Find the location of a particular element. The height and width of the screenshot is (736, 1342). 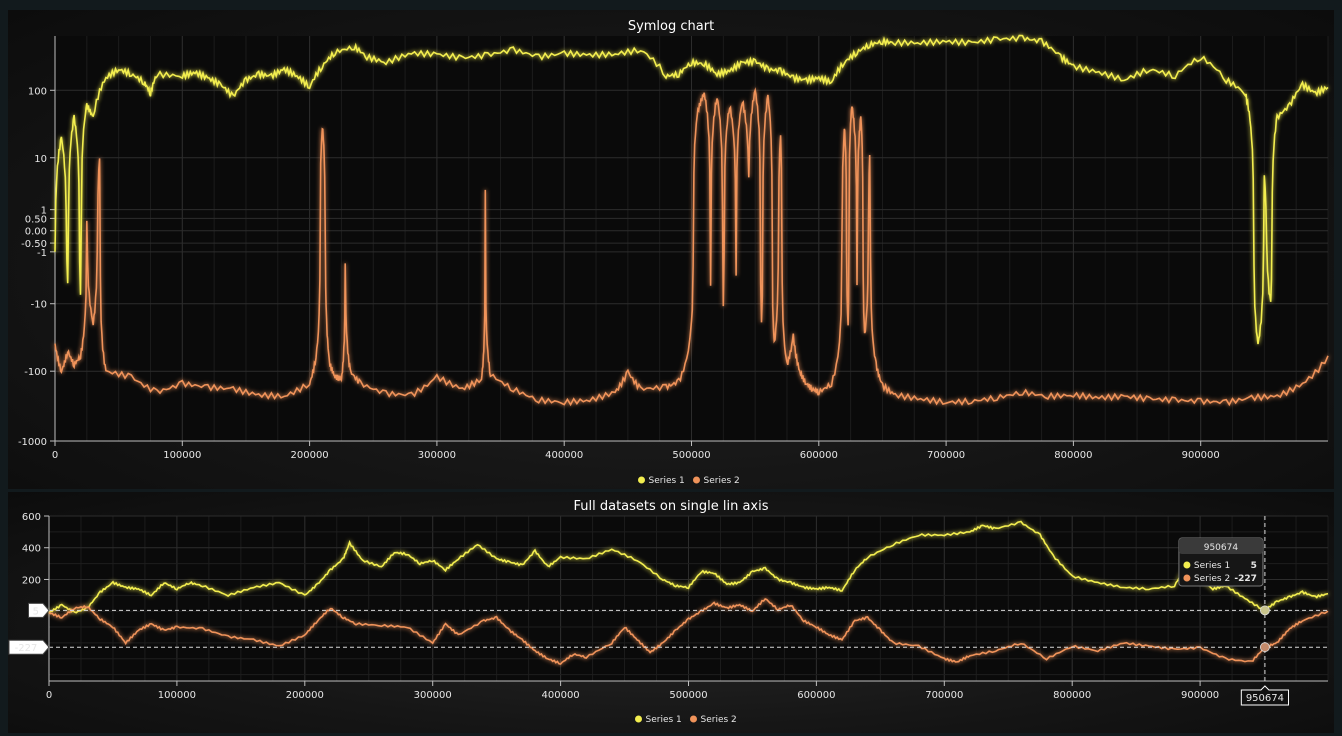

y-tick-label: 0.00 is located at coordinates (36, 232).